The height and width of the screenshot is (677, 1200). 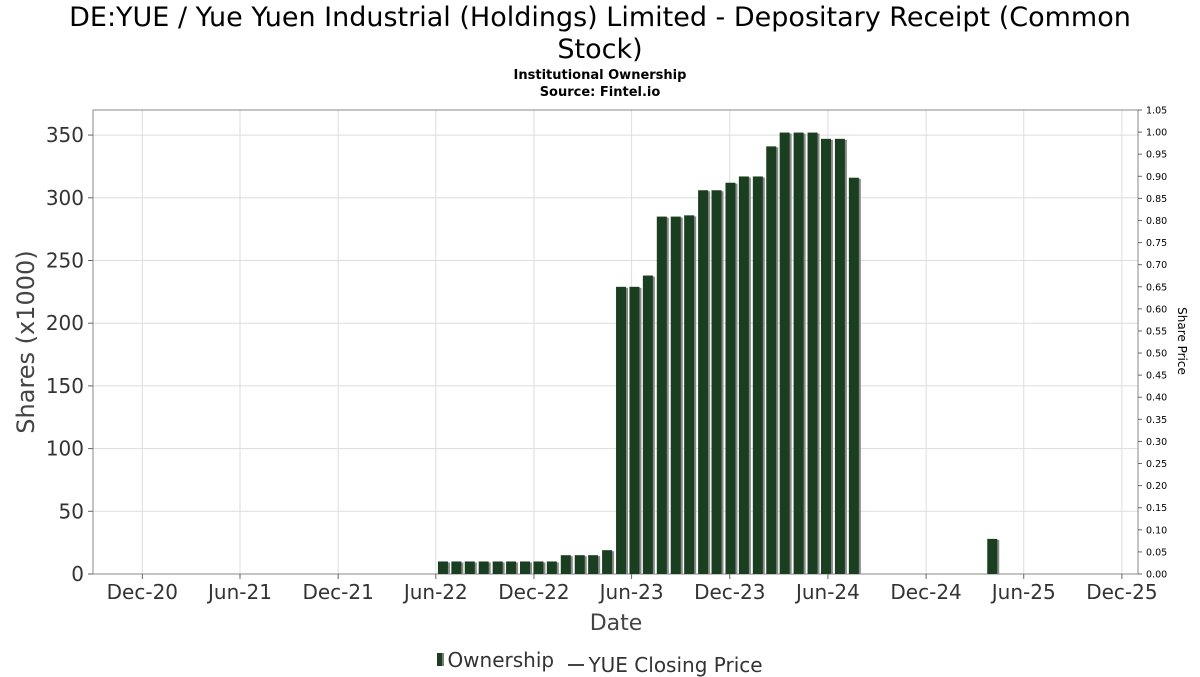 I want to click on legend-ownership: Ownership, so click(x=495, y=660).